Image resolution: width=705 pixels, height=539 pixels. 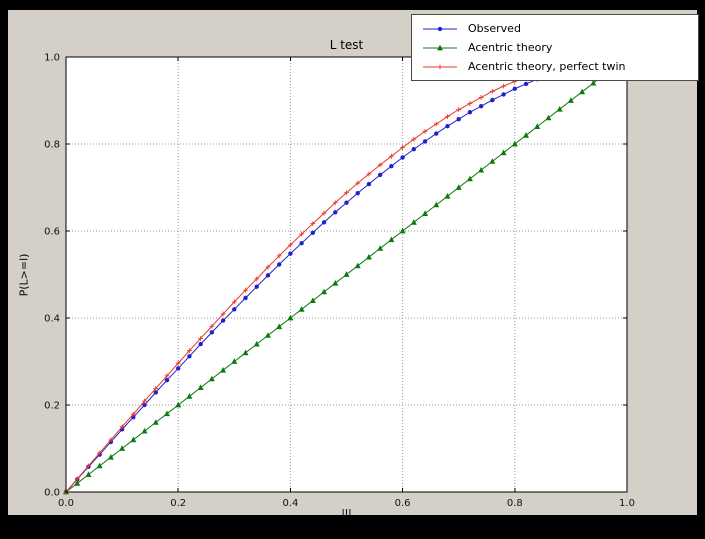 I want to click on x-tick-label: 0.4, so click(x=290, y=503).